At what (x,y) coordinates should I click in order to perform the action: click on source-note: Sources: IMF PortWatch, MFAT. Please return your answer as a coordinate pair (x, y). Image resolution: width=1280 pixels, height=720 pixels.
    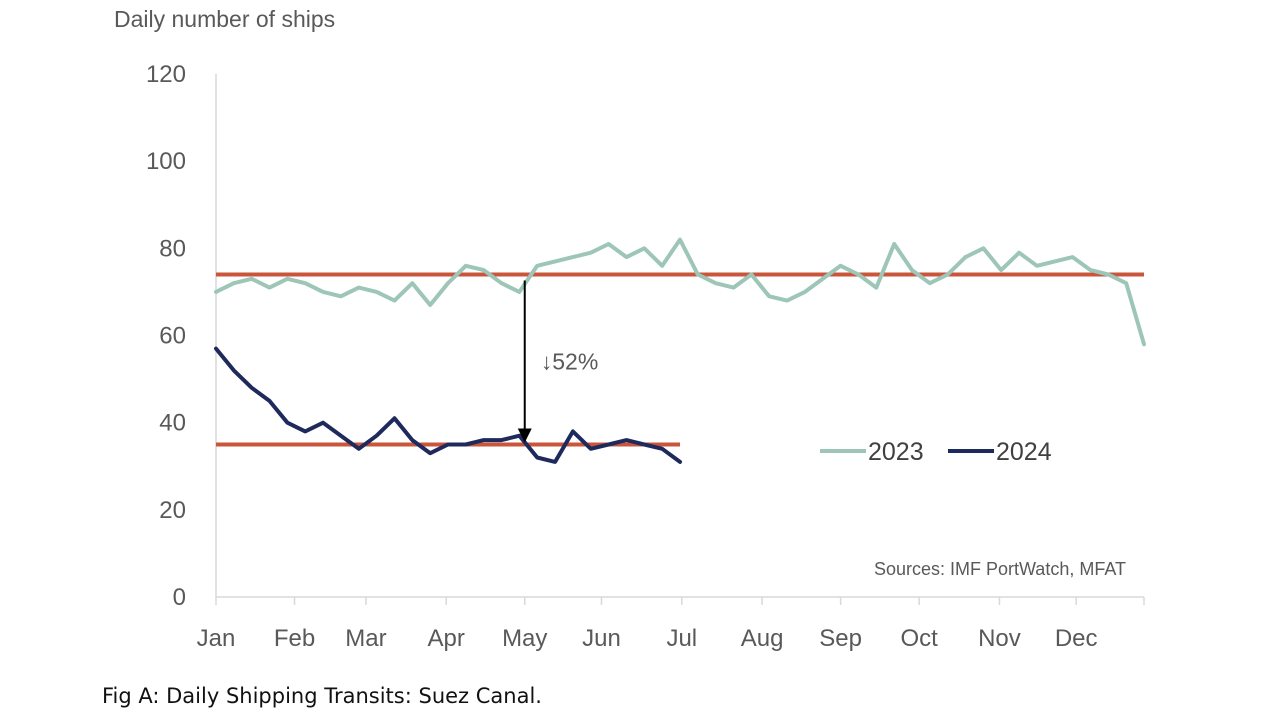
    Looking at the image, I should click on (1000, 569).